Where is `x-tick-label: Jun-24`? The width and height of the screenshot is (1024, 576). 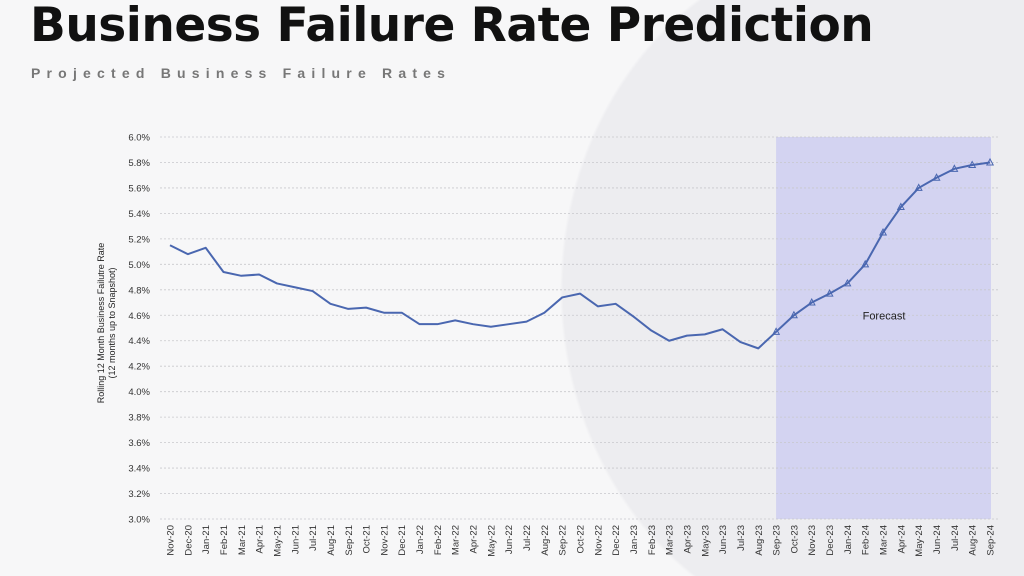
x-tick-label: Jun-24 is located at coordinates (937, 539).